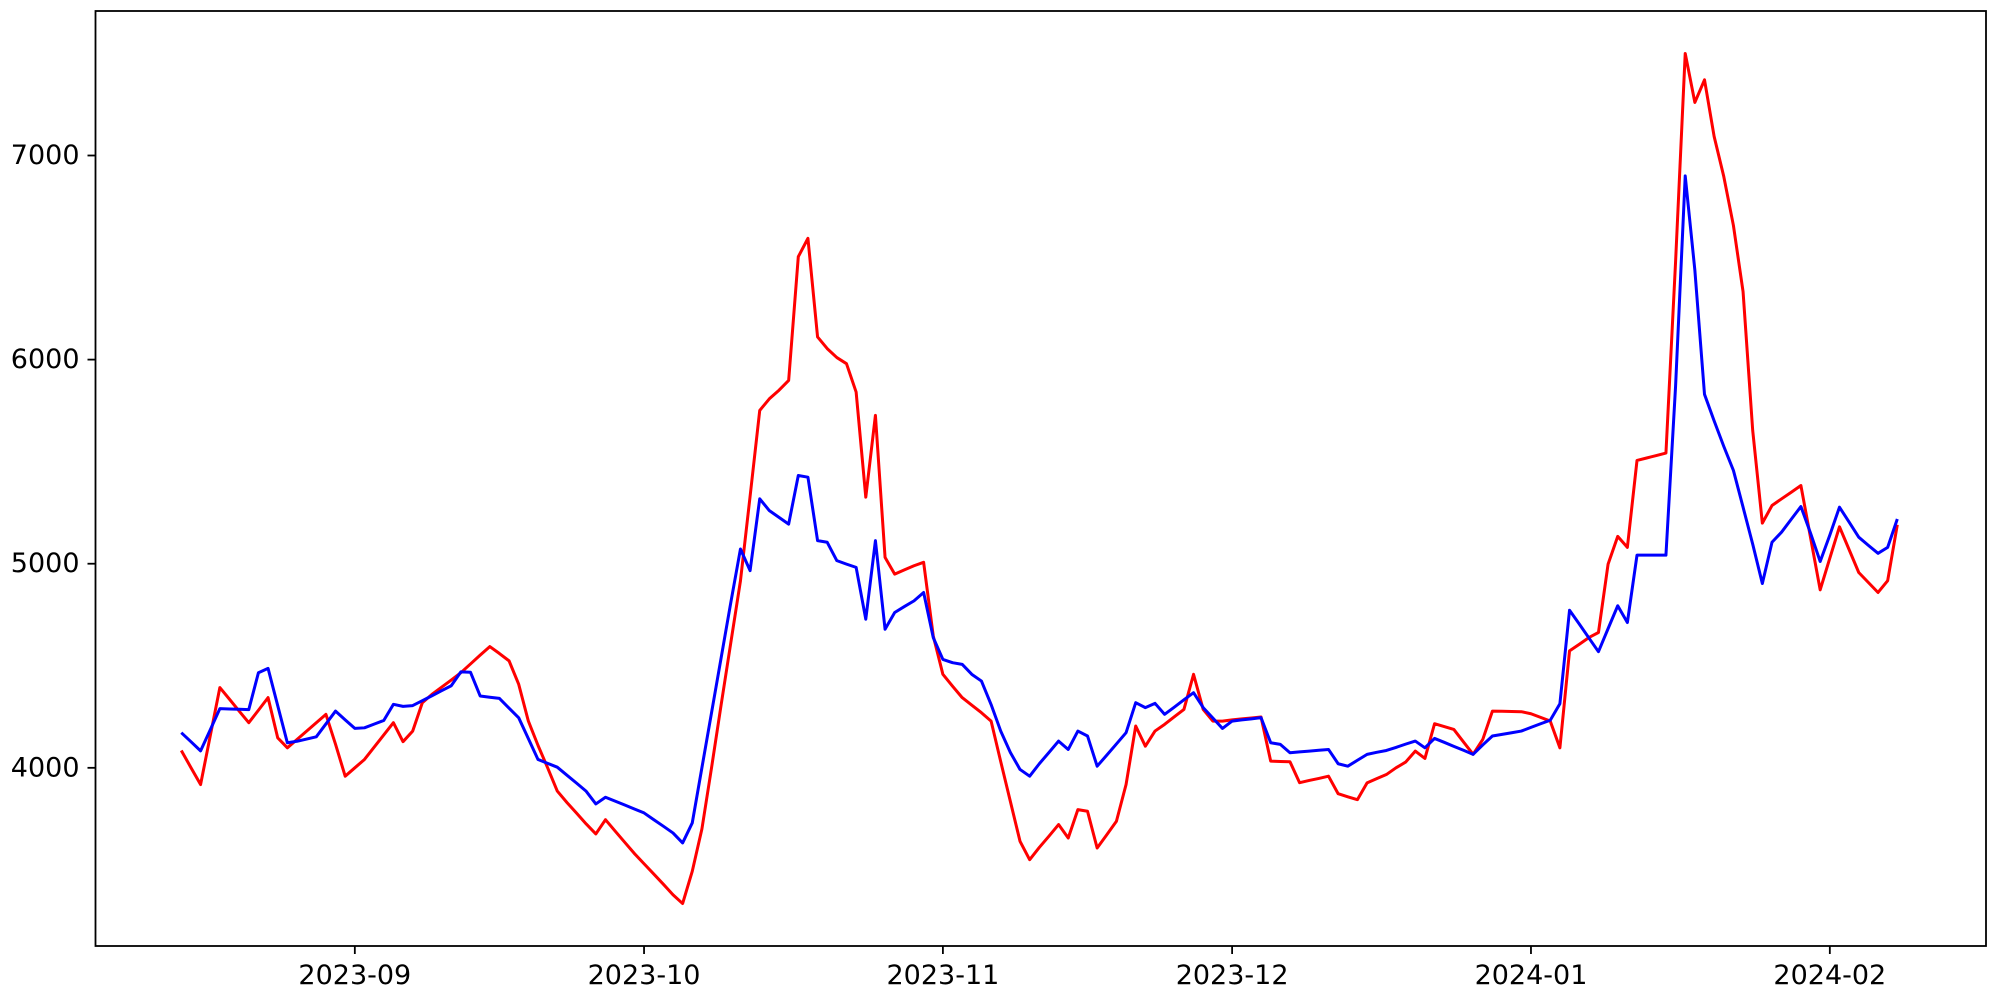 Image resolution: width=2000 pixels, height=1000 pixels. I want to click on y-tick-label-4000: 4000, so click(45, 767).